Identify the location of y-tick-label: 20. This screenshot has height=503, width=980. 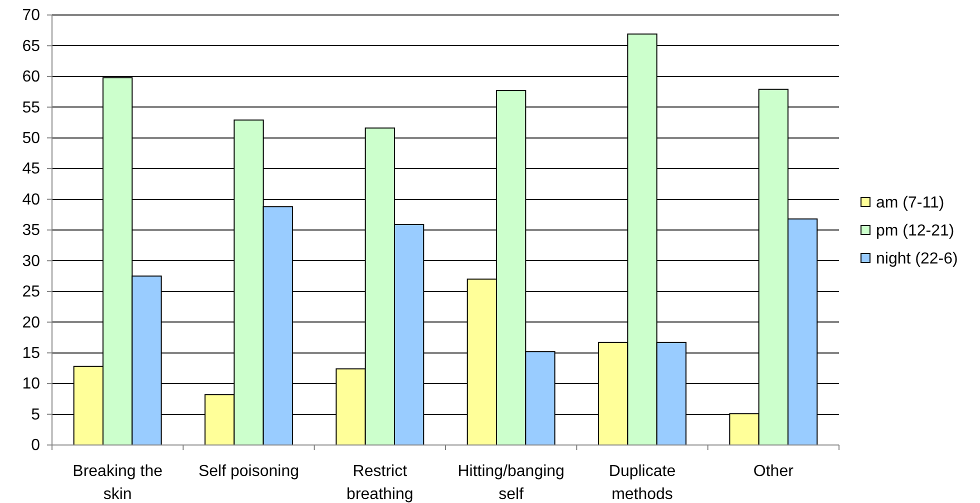
(31, 323).